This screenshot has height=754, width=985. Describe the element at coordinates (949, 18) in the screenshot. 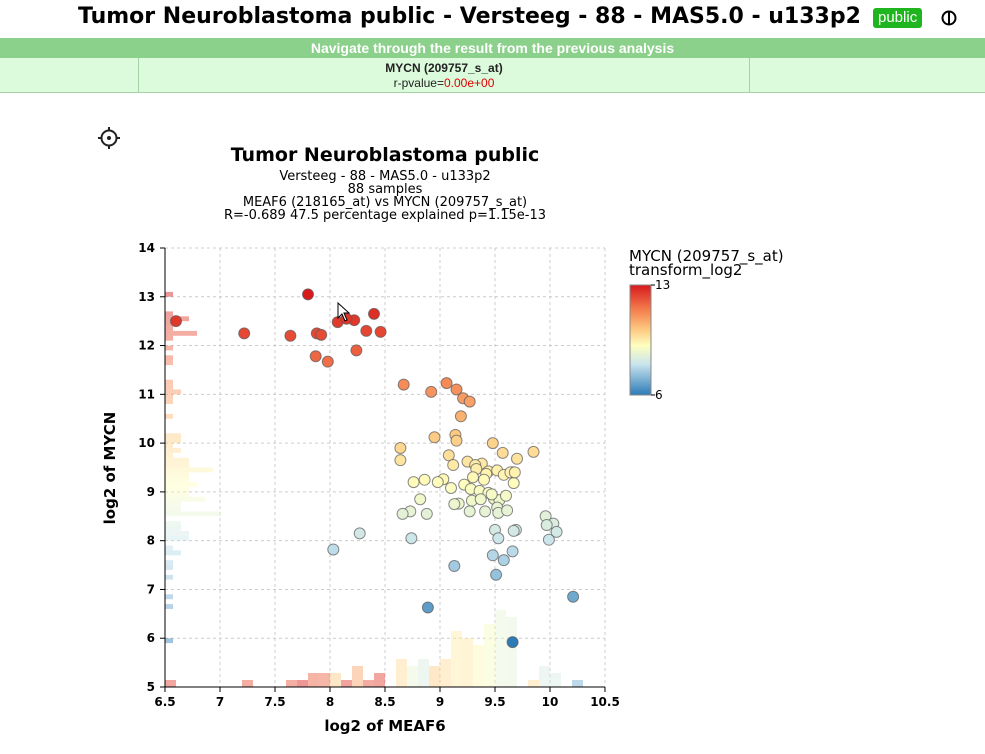

I see `info-icon` at that location.